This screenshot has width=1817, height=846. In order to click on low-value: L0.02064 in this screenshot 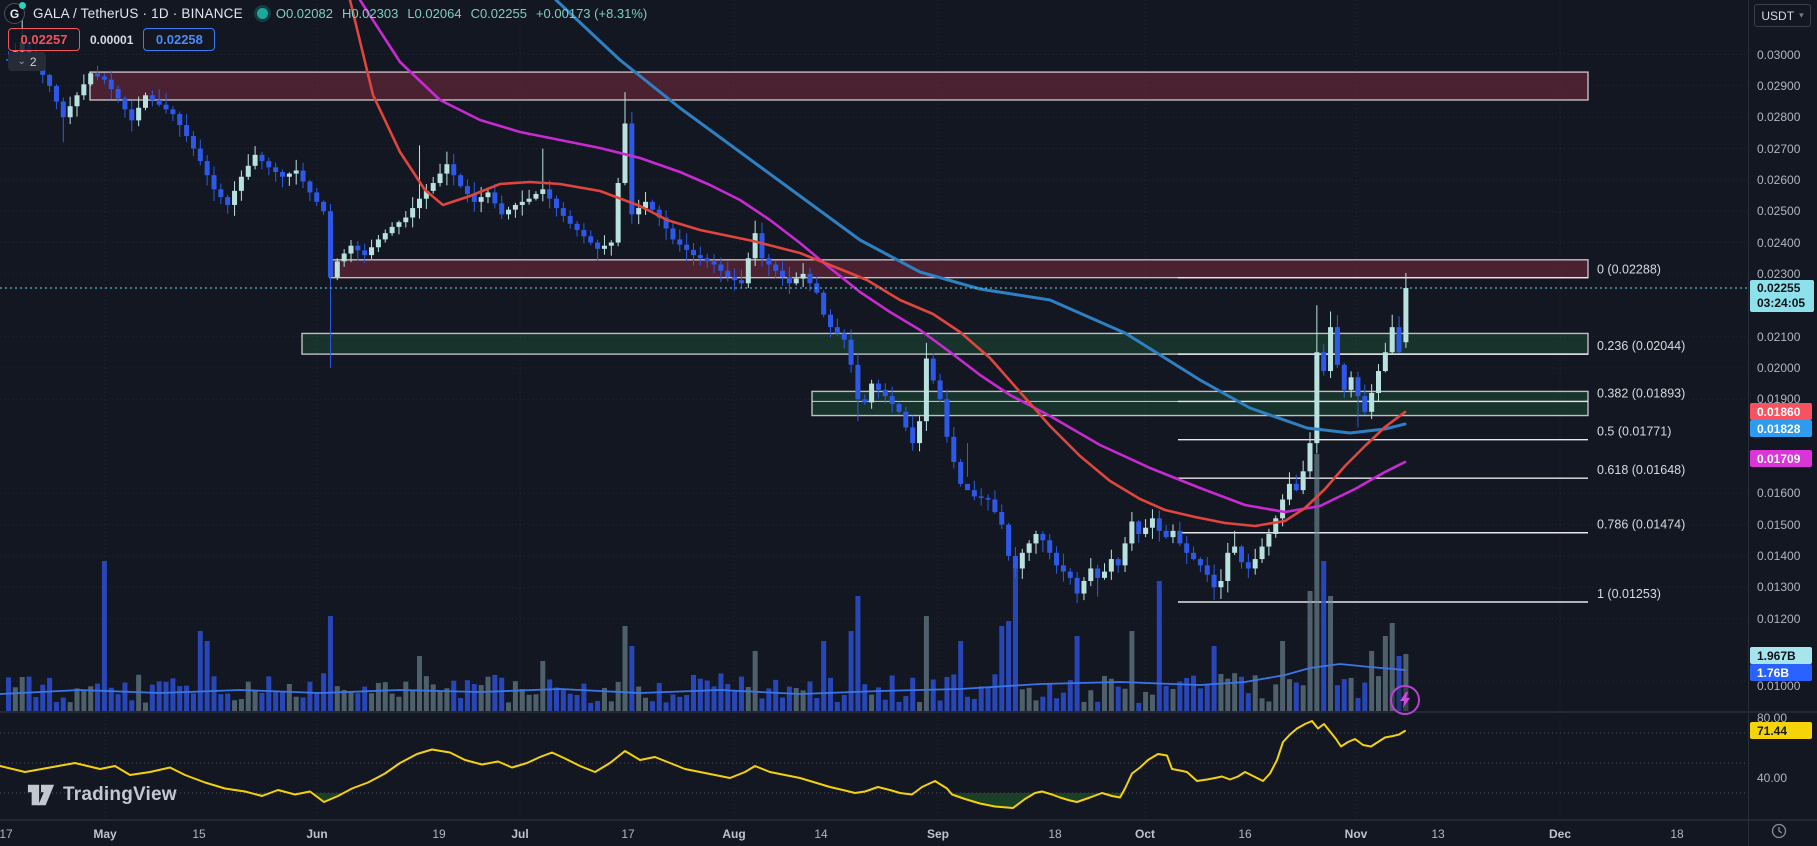, I will do `click(434, 13)`.